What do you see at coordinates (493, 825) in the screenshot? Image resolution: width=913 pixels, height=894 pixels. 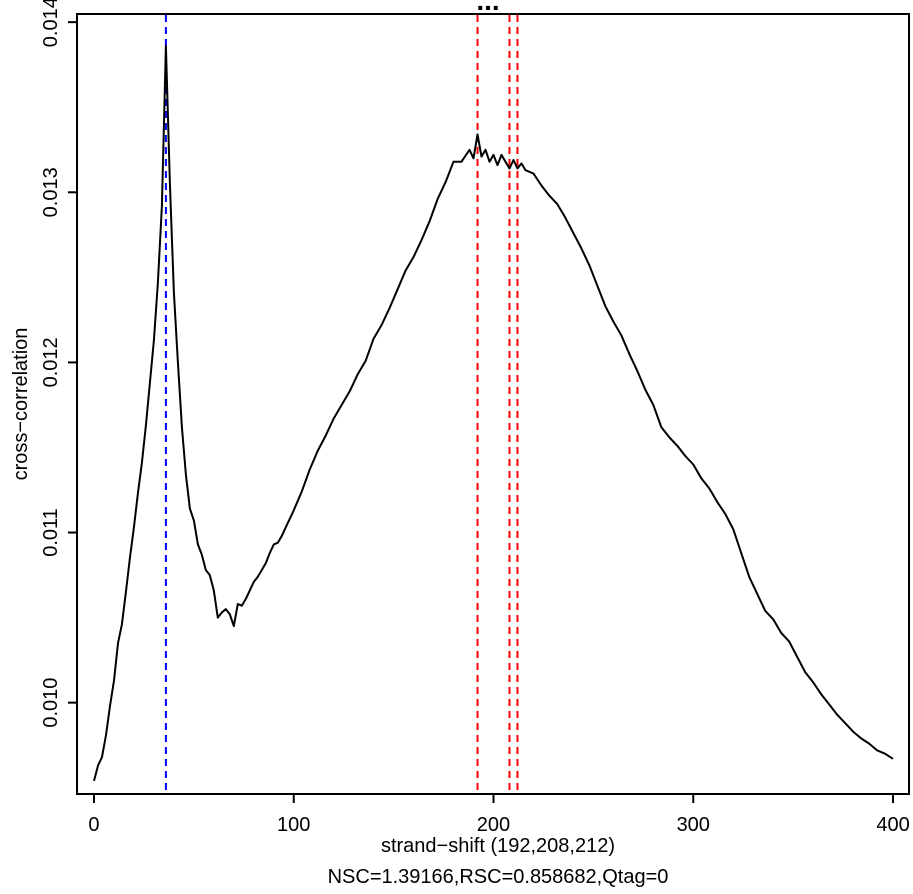 I see `x-tick-label-2: 200` at bounding box center [493, 825].